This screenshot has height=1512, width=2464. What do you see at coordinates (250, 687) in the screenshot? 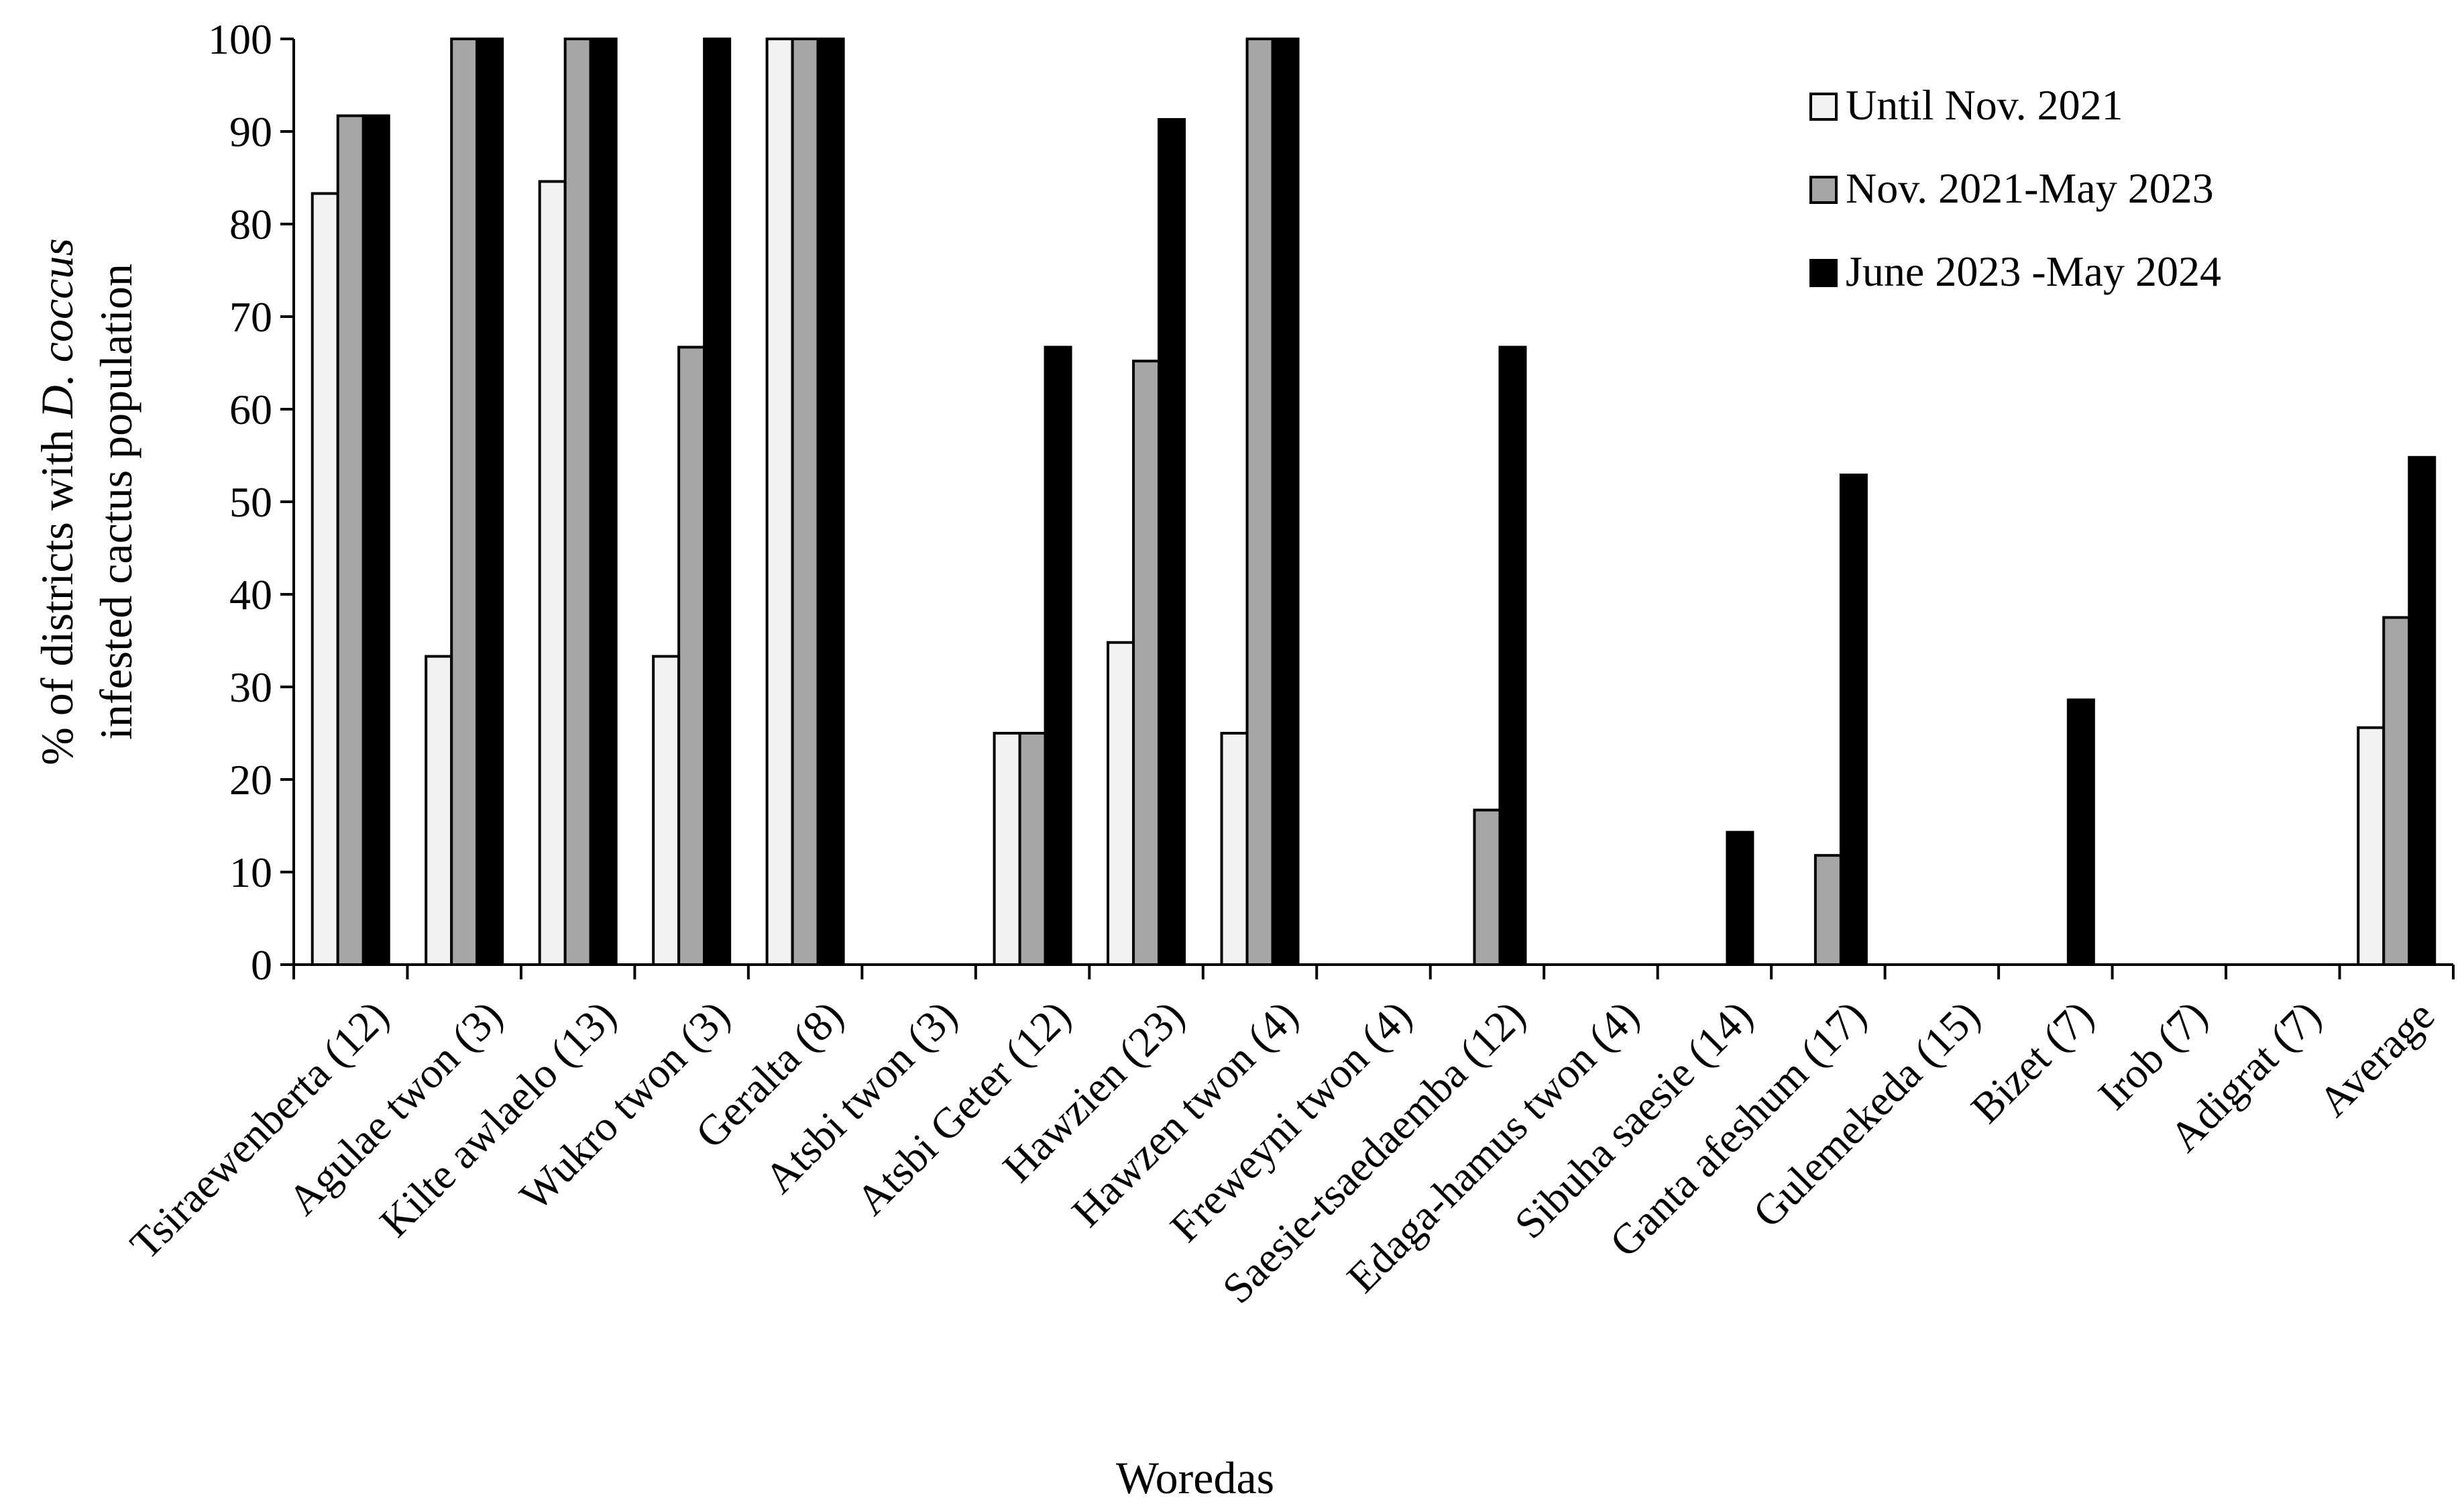
I see `y-tick-label: 30` at bounding box center [250, 687].